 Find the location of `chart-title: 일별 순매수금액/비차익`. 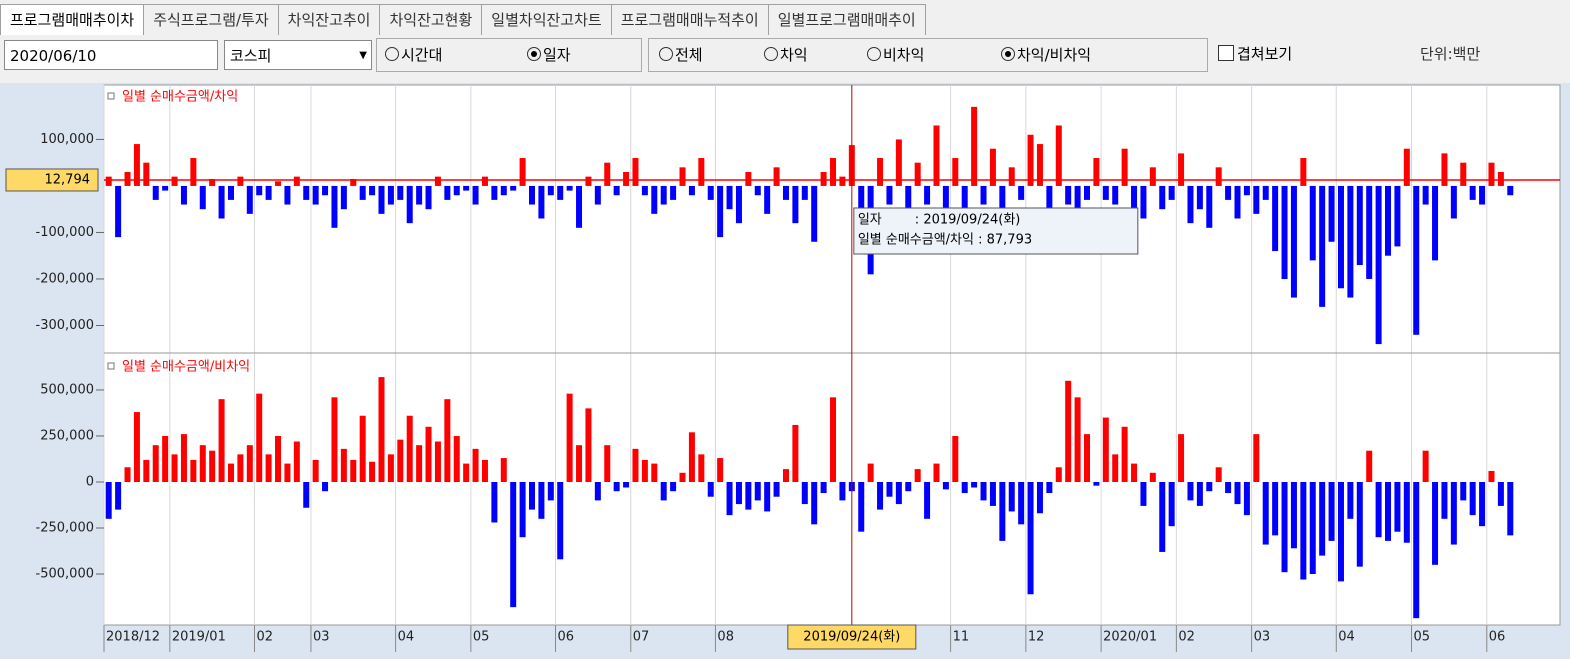

chart-title: 일별 순매수금액/비차익 is located at coordinates (186, 367).